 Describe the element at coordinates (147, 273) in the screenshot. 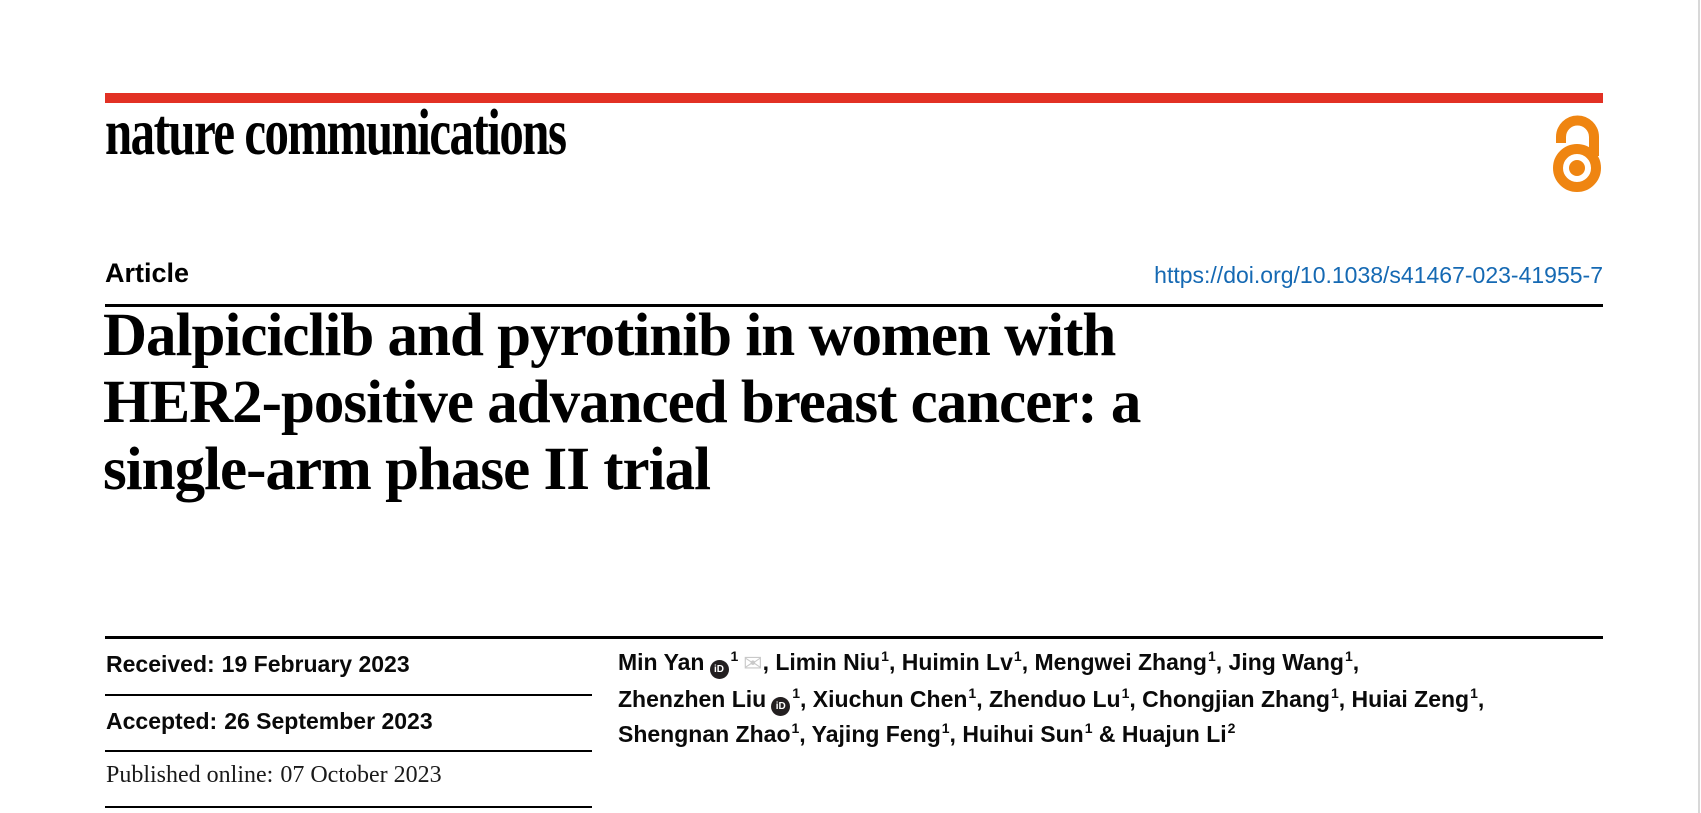

I see `article-type-label: Article` at that location.